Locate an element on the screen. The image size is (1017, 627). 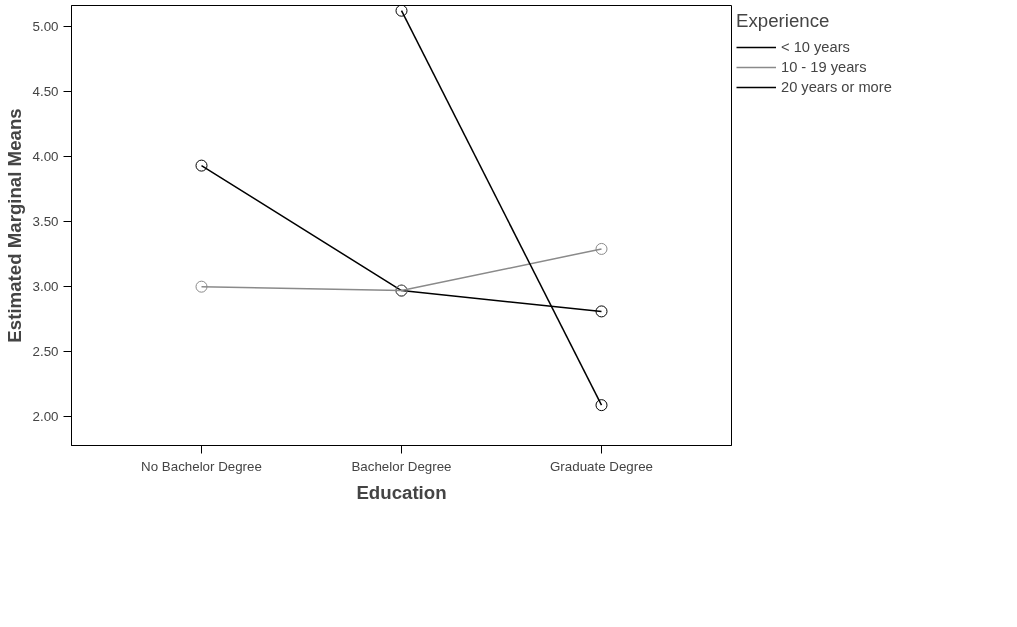
y-tick-label: 2.50 is located at coordinates (45, 352).